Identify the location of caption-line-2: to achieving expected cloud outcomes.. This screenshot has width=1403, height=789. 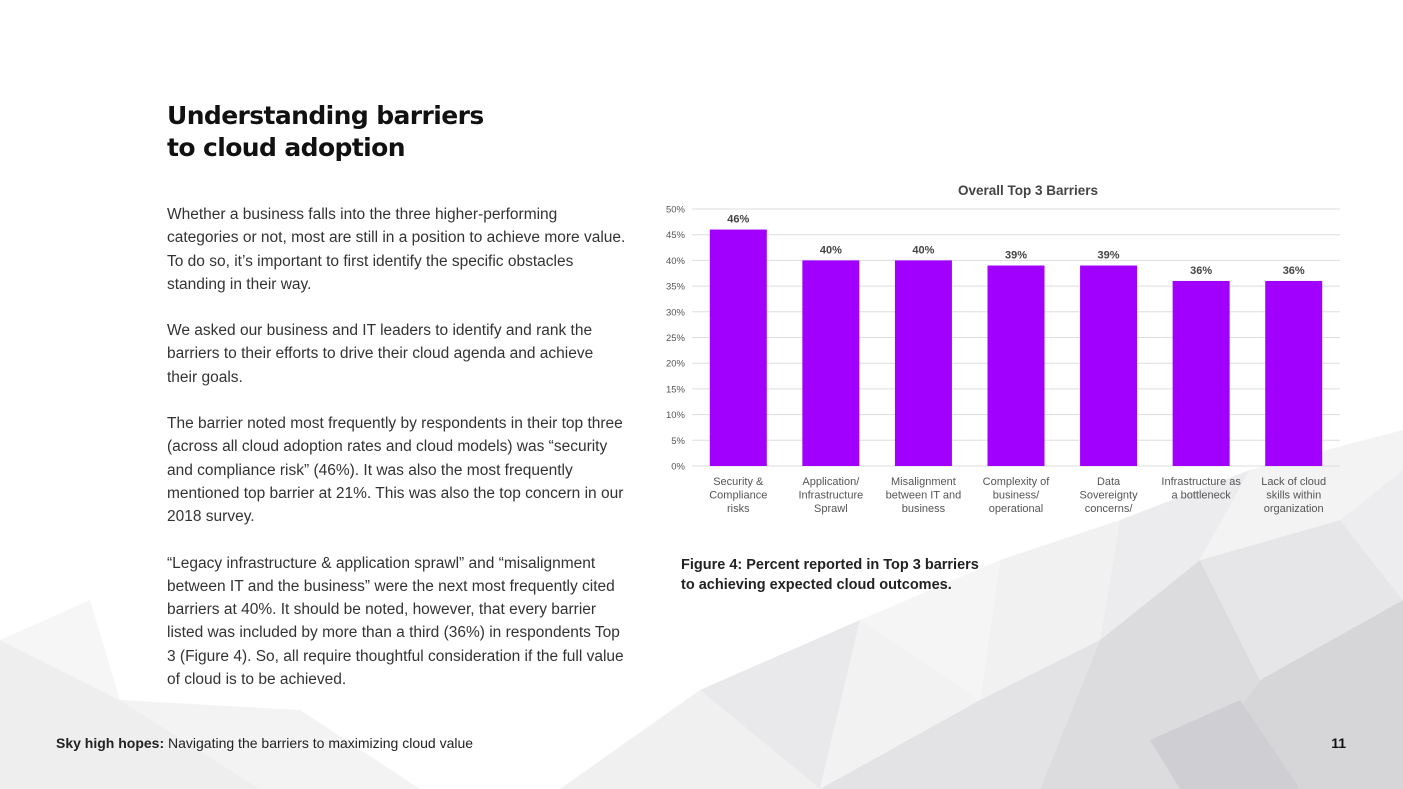
(816, 585).